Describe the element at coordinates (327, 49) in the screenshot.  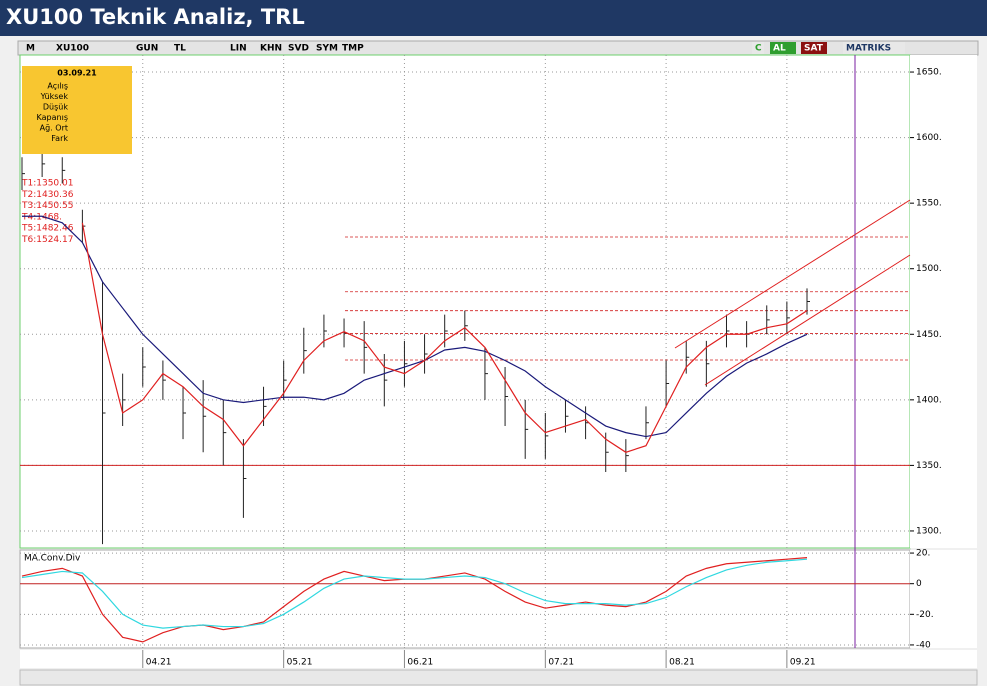
I see `toolbar-button: SYM` at that location.